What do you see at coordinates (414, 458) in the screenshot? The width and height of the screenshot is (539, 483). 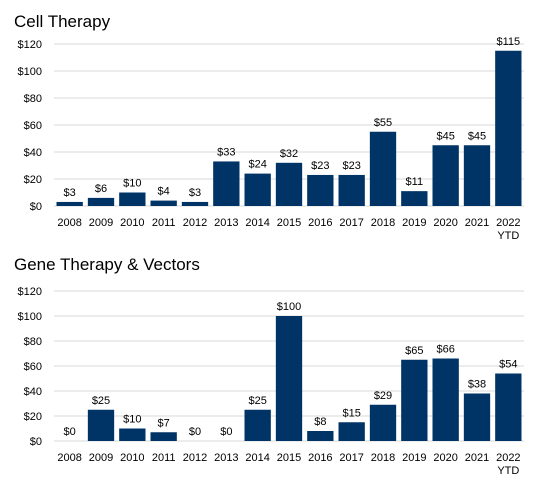 I see `gene-x-tick-label: 2019` at bounding box center [414, 458].